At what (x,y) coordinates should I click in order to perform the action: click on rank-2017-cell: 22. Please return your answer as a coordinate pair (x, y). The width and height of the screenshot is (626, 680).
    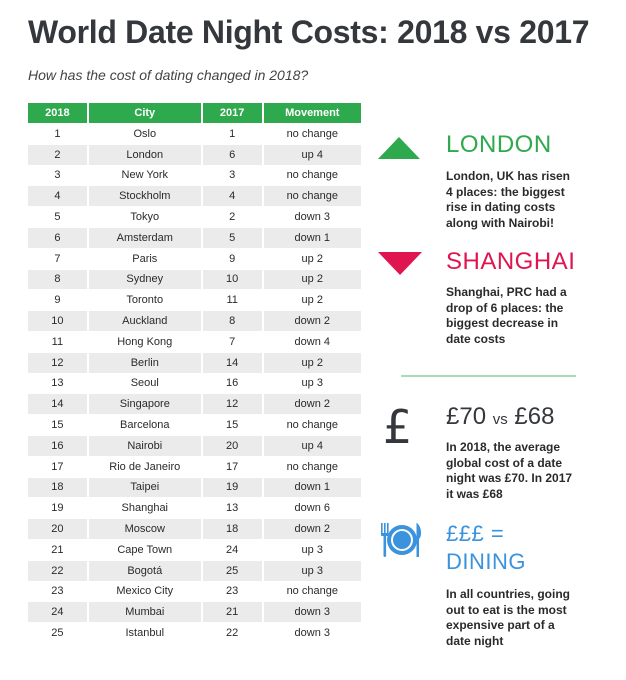
    Looking at the image, I should click on (232, 632).